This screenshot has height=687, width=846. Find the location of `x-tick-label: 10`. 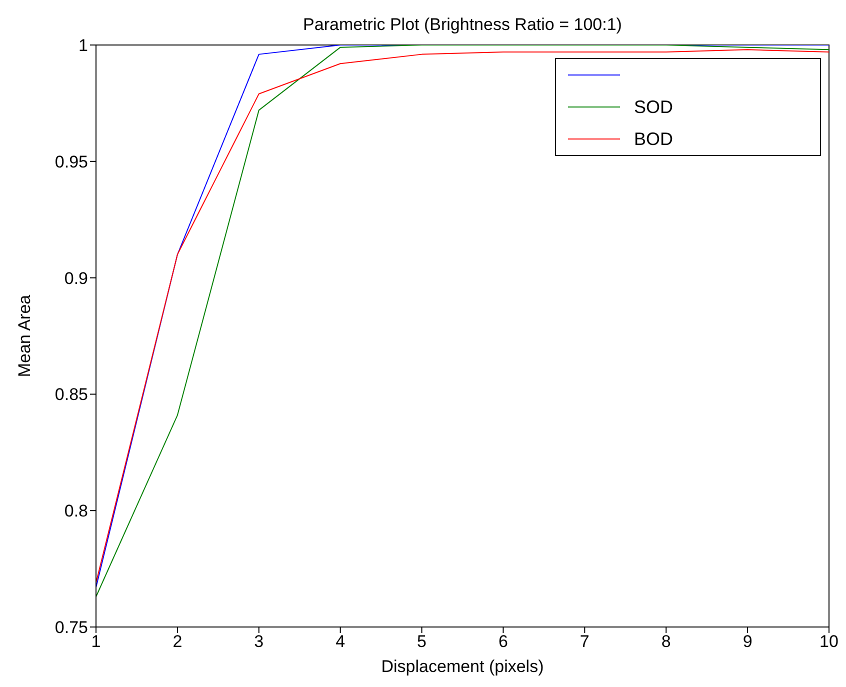

x-tick-label: 10 is located at coordinates (829, 642).